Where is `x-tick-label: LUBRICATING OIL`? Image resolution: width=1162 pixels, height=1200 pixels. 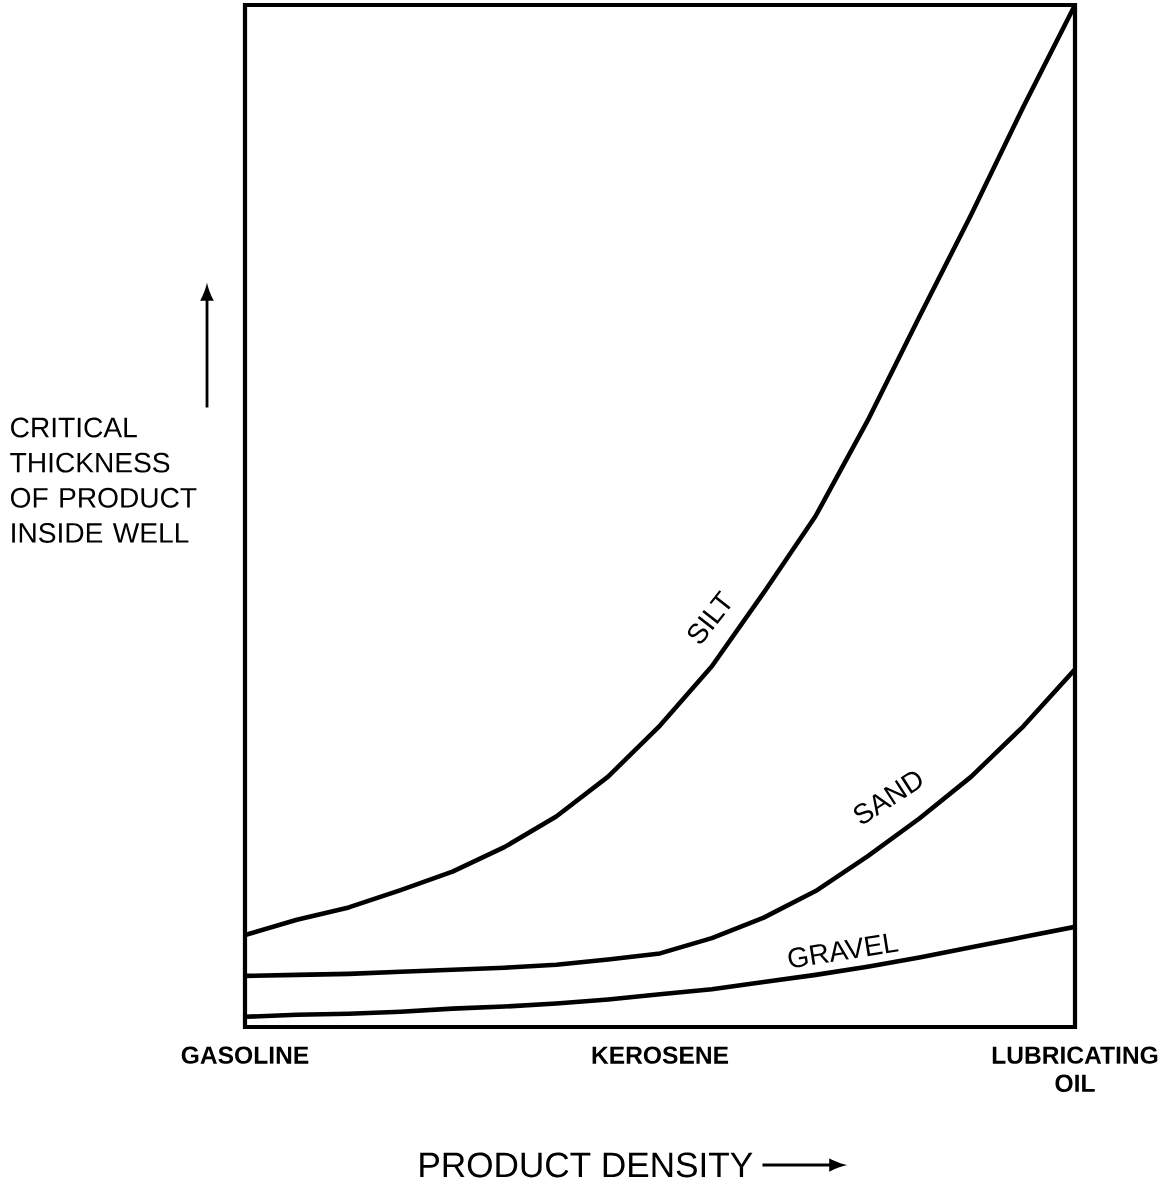 x-tick-label: LUBRICATING OIL is located at coordinates (1075, 1069).